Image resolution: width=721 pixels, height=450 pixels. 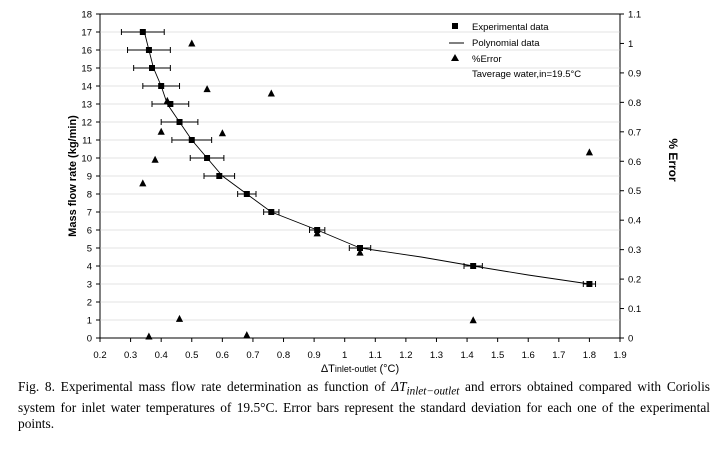 I want to click on legend-marker-experimental, so click(x=455, y=26).